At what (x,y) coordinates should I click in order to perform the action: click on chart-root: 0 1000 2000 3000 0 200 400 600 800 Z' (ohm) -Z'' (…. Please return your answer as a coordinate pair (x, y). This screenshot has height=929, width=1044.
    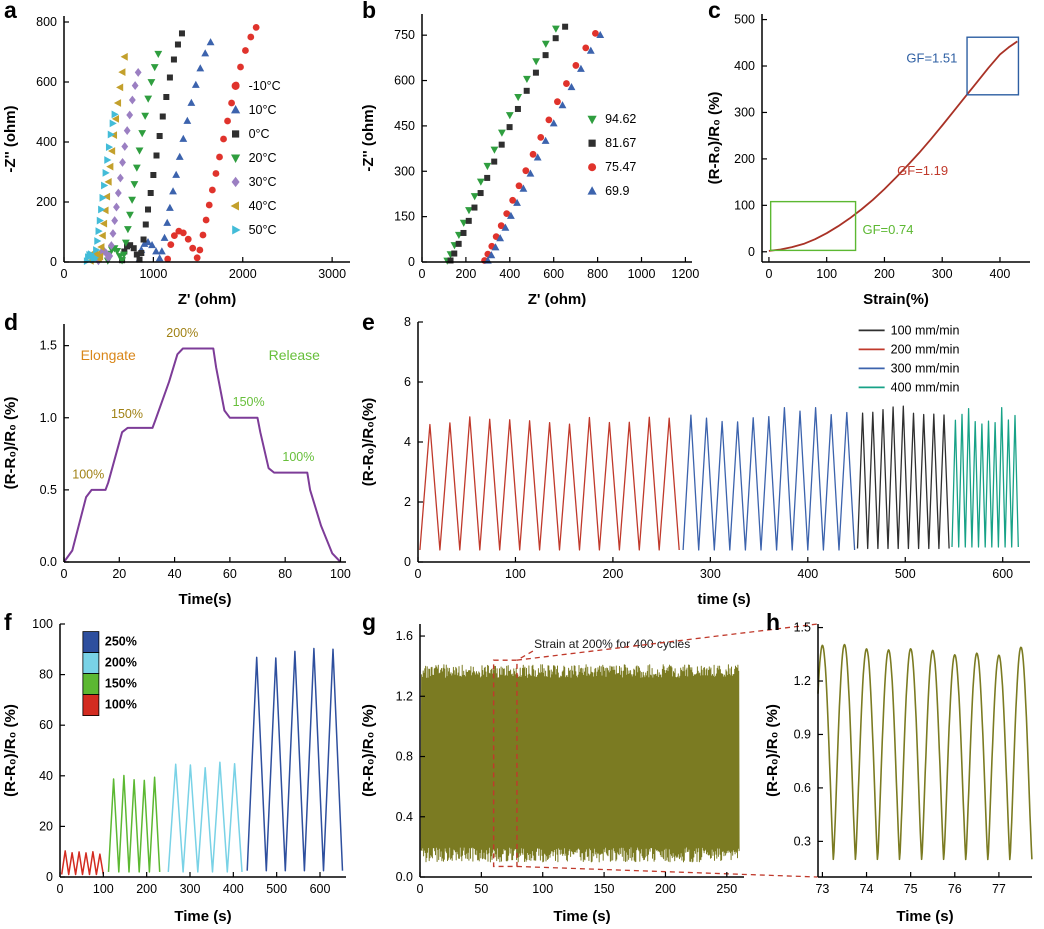
    Looking at the image, I should click on (176, 161).